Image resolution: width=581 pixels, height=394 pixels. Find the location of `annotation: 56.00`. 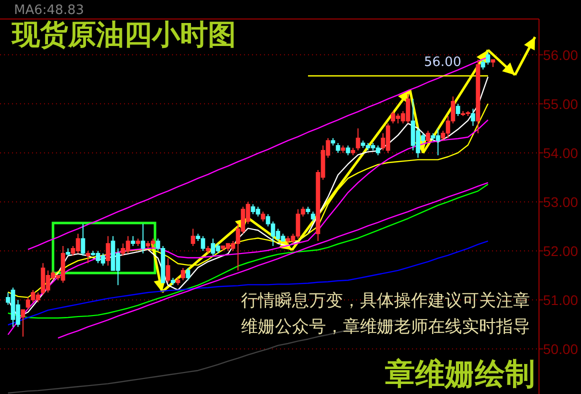

annotation: 56.00 is located at coordinates (443, 62).